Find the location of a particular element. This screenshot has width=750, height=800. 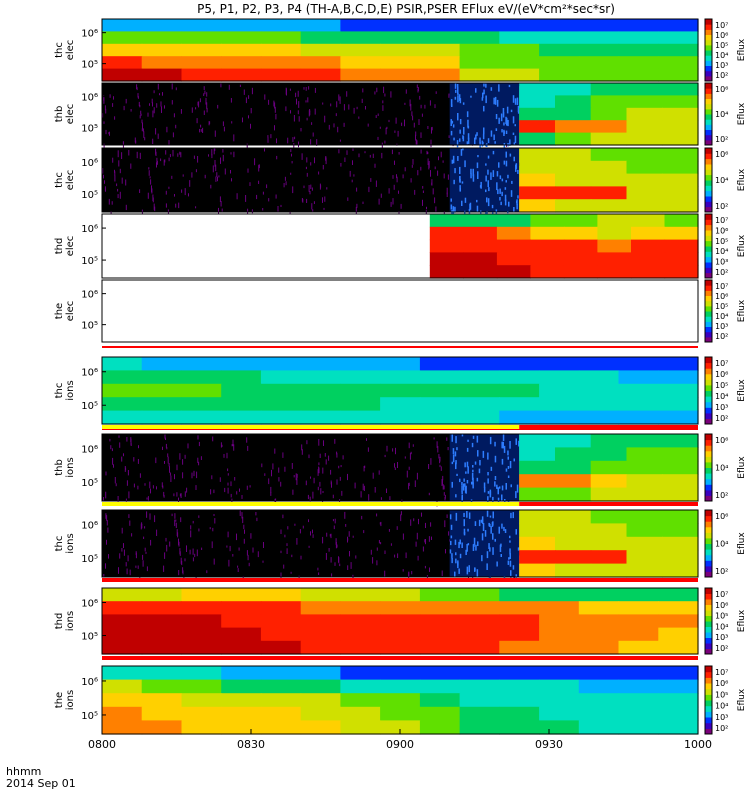

colorbar-tick-label: 10⁴ is located at coordinates (721, 55).